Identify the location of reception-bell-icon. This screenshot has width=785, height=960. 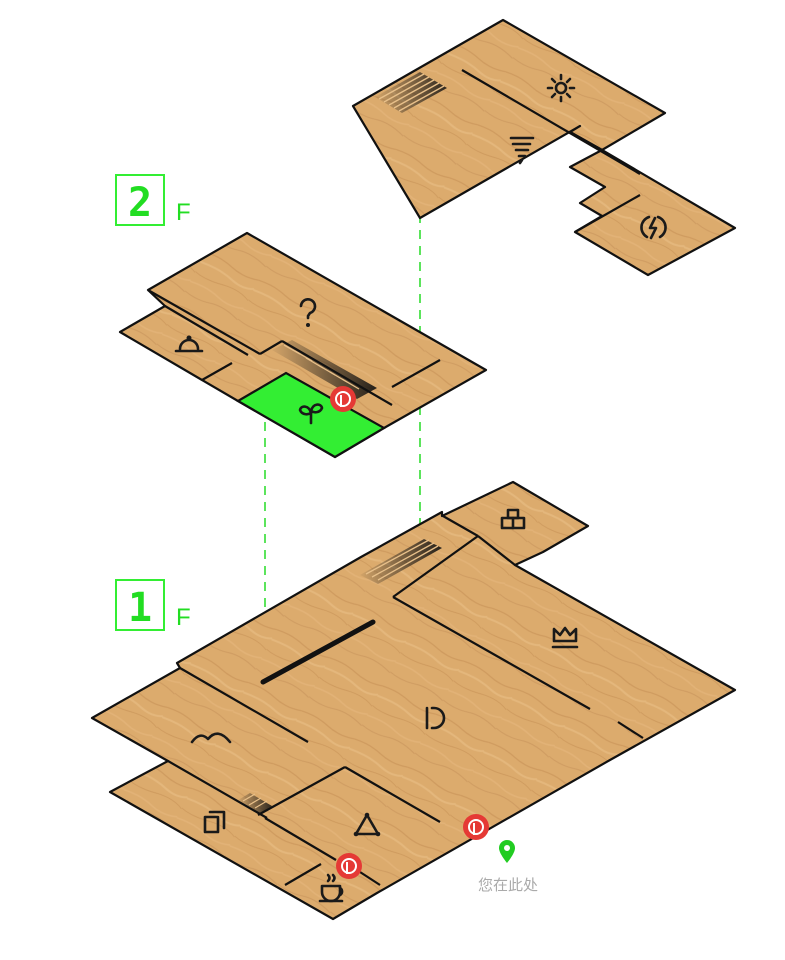
(189, 344).